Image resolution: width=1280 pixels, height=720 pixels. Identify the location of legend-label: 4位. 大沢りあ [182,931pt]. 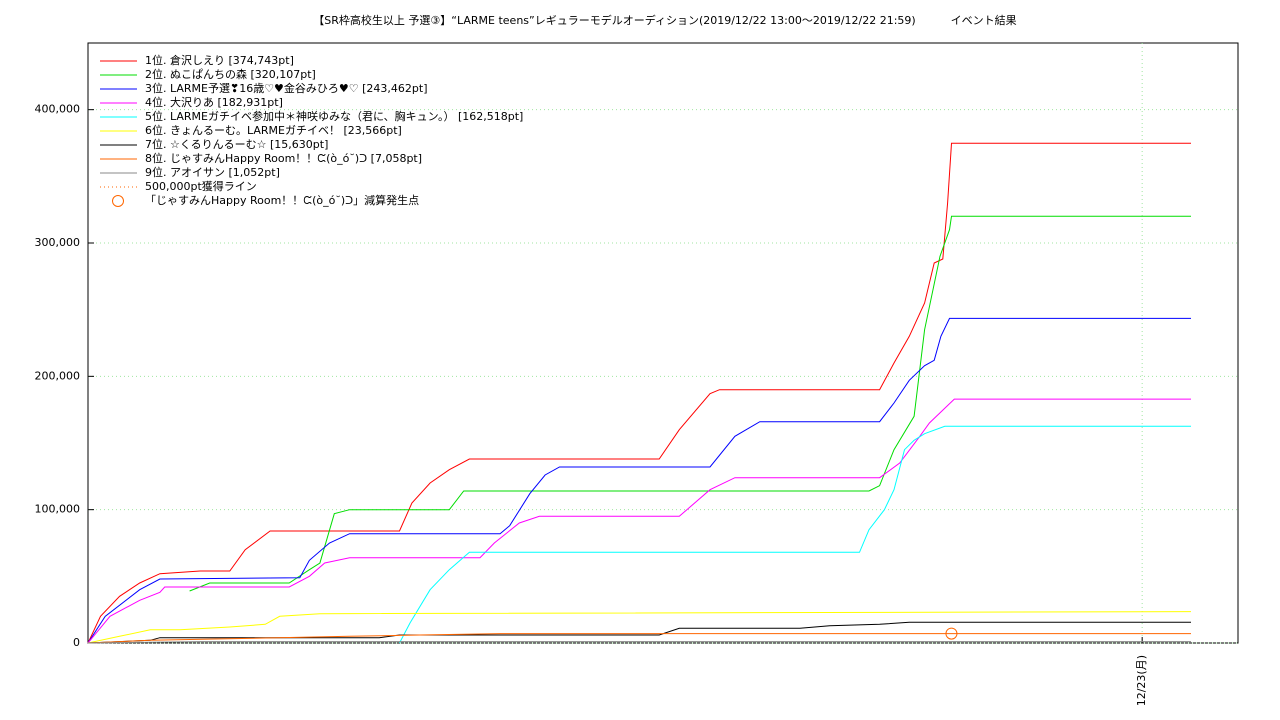
(214, 102).